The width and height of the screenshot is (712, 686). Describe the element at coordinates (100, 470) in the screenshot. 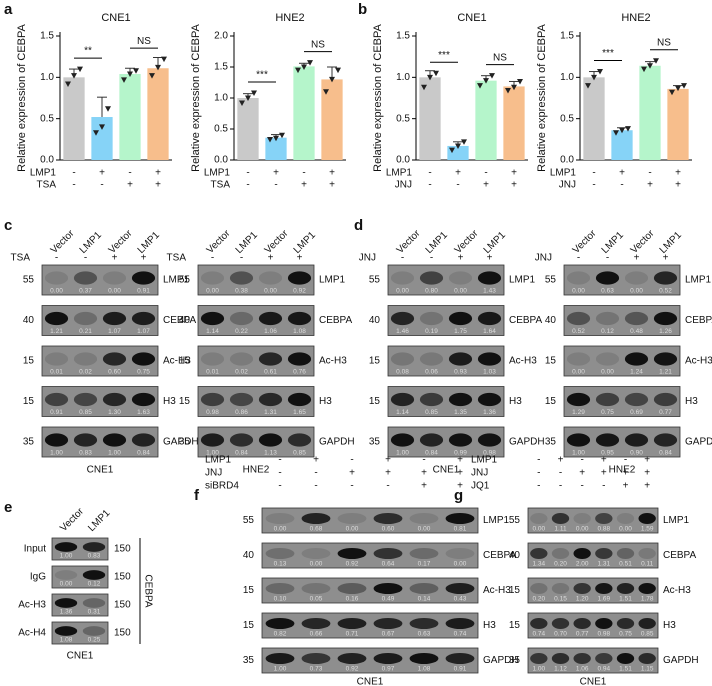

I see `blot-caption: CNE1` at that location.